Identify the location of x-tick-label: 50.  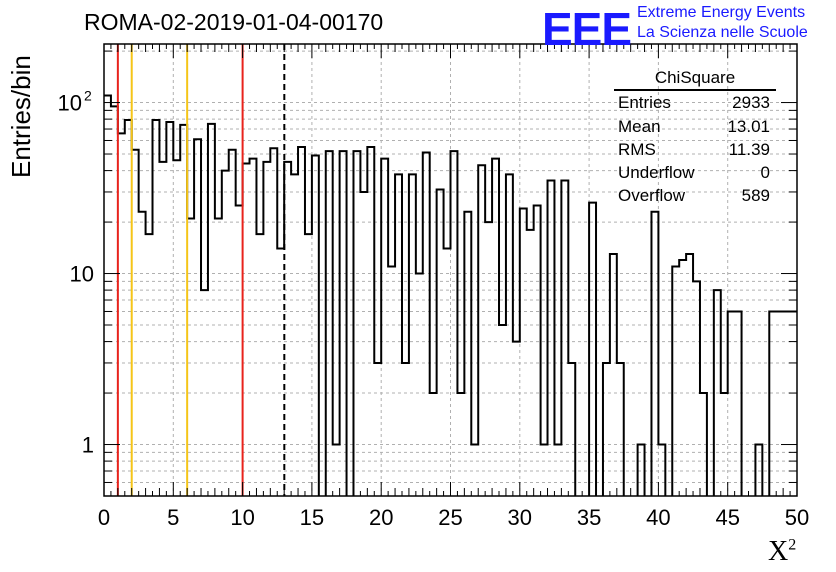
(797, 517).